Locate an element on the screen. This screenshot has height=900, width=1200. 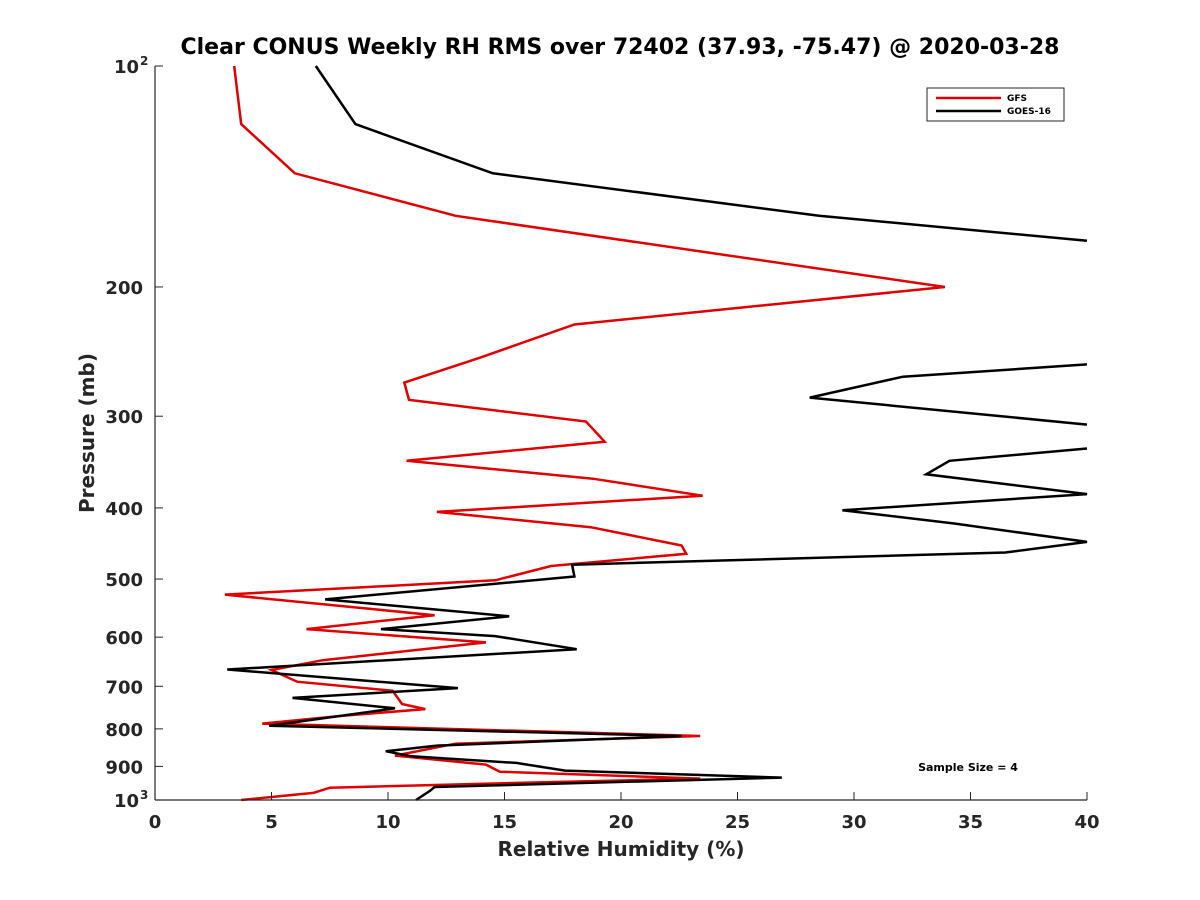
x-tick-label: 10 is located at coordinates (387, 822).